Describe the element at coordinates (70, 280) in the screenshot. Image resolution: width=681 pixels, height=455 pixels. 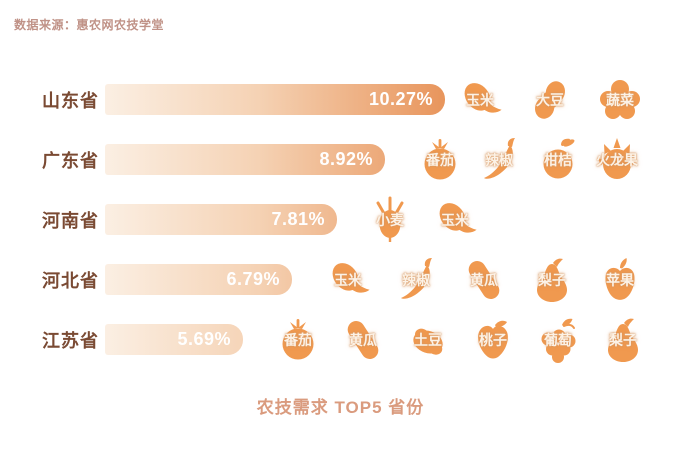
I see `province-label: 河北省` at that location.